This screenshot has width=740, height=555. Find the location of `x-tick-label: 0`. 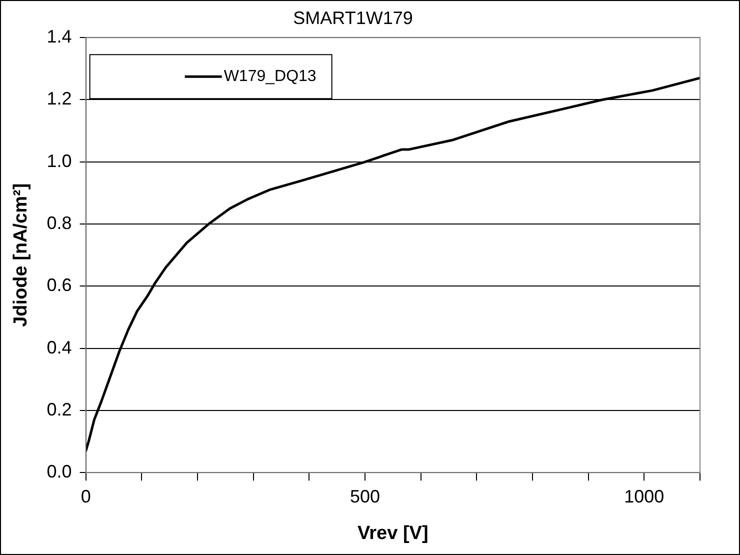

x-tick-label: 0 is located at coordinates (85, 496).